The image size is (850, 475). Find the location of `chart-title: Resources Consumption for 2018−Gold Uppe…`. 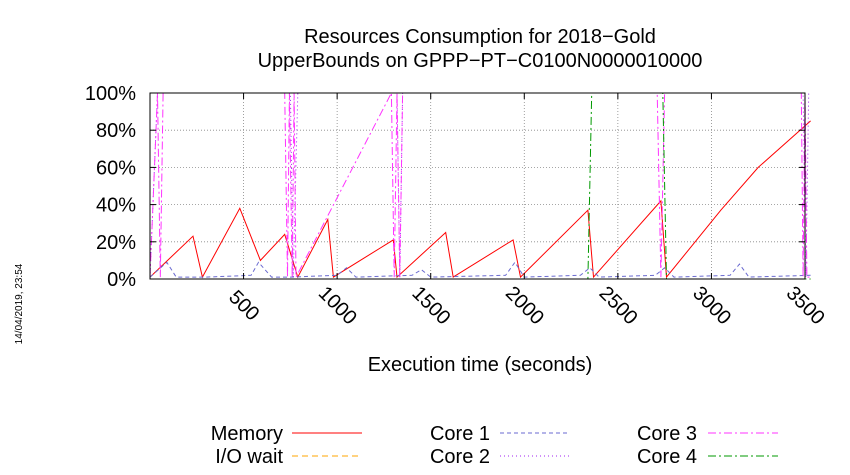

chart-title: Resources Consumption for 2018−Gold Uppe… is located at coordinates (480, 49).